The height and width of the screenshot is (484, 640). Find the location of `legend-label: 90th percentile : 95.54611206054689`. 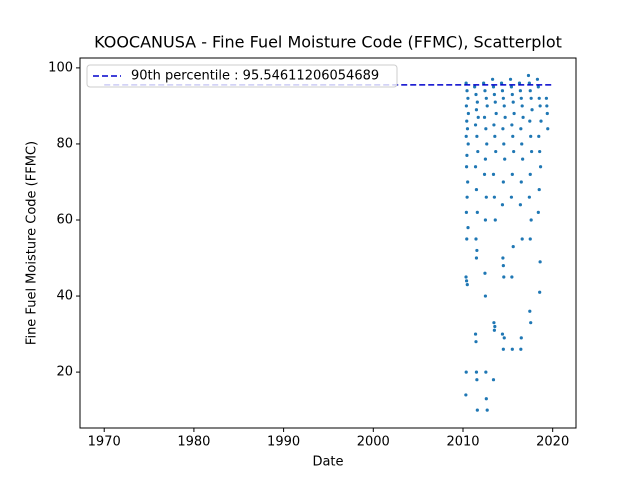

legend-label: 90th percentile : 95.54611206054689 is located at coordinates (255, 76).